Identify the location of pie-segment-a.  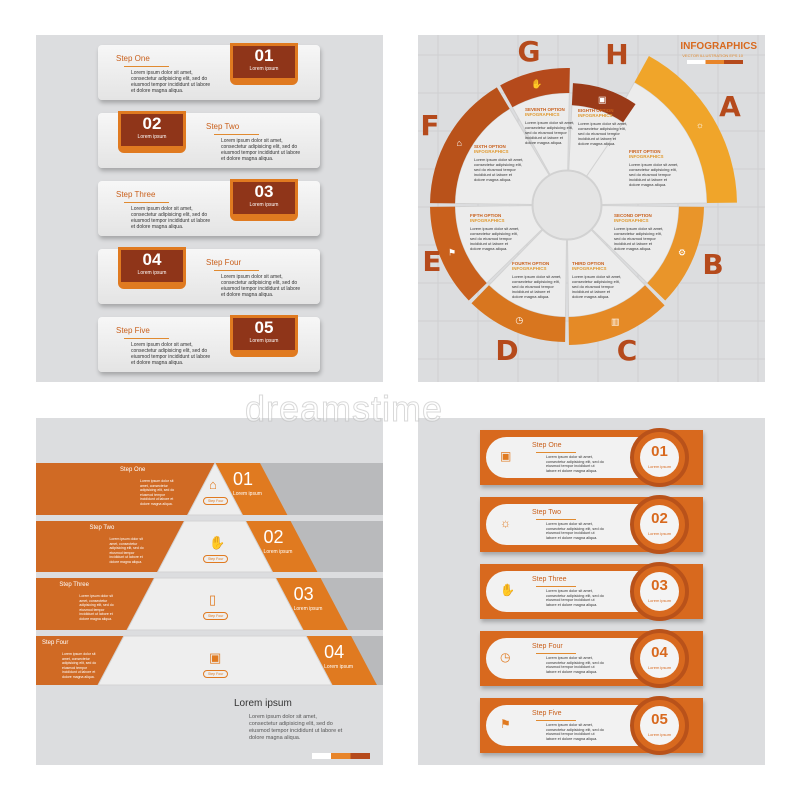
(645, 143).